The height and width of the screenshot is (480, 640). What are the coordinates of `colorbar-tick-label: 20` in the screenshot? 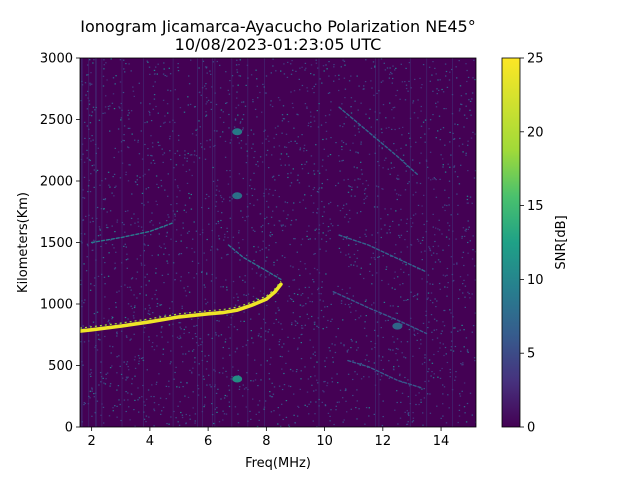 It's located at (535, 132).